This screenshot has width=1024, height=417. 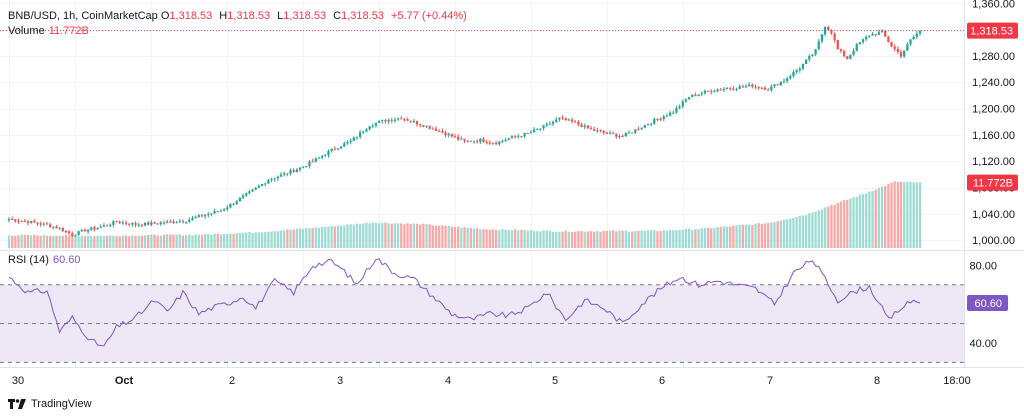 I want to click on volume-legend: Volume 11.772B, so click(x=48, y=31).